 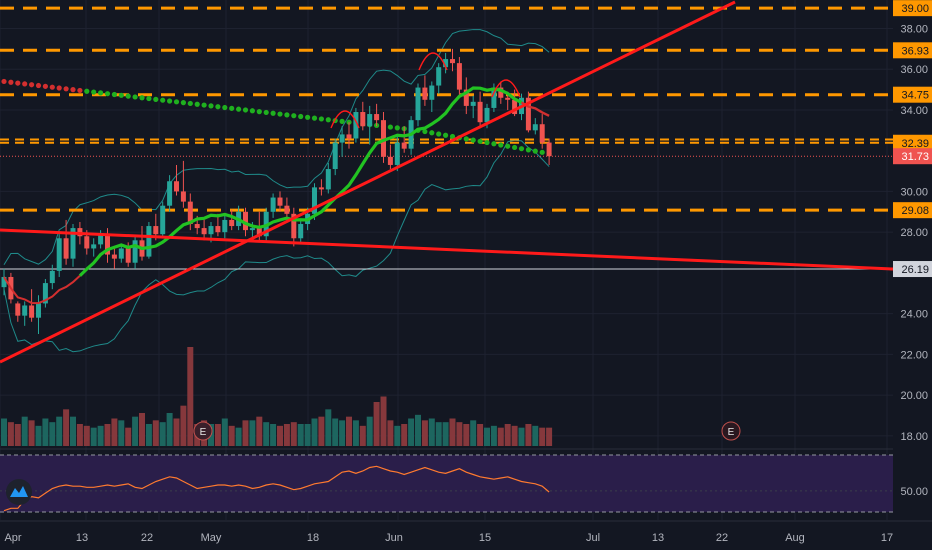 I want to click on price-tick-label: 30.00, so click(x=914, y=192).